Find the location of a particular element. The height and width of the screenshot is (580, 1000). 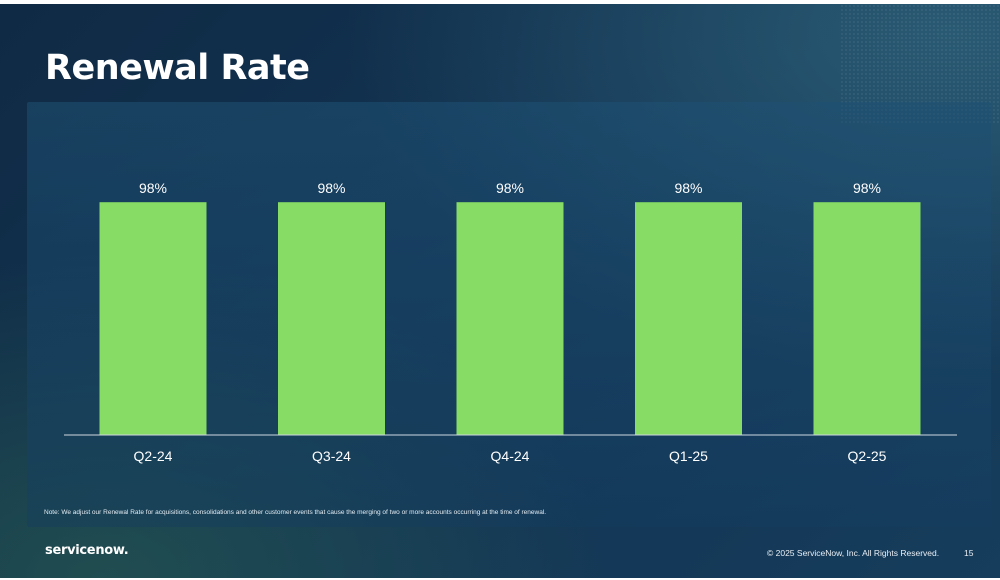

x-tick-label: Q2-25 is located at coordinates (867, 456).